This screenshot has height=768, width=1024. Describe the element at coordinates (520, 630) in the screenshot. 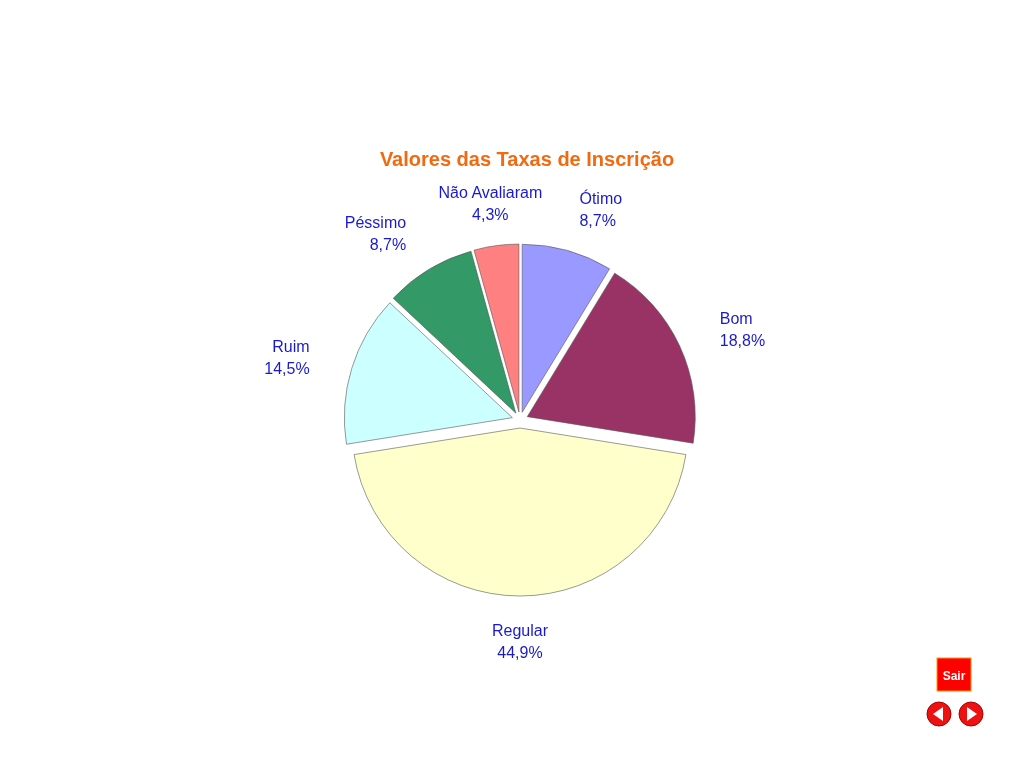

I see `slice-label: Regular` at that location.